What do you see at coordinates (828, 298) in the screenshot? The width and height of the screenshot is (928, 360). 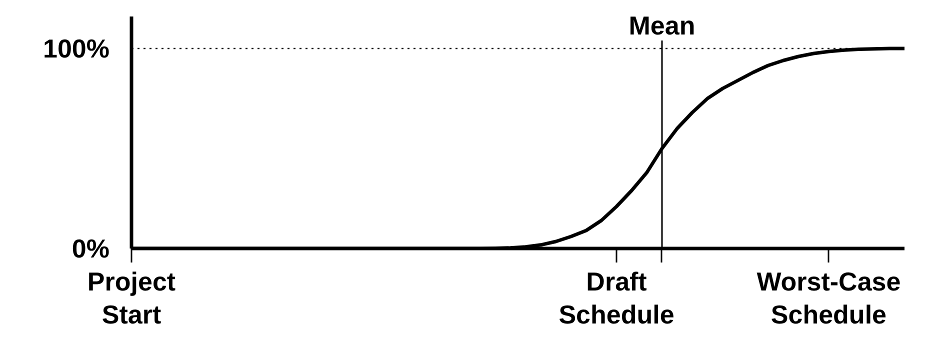 I see `x-tick-label: Worst-Case Schedule` at bounding box center [828, 298].